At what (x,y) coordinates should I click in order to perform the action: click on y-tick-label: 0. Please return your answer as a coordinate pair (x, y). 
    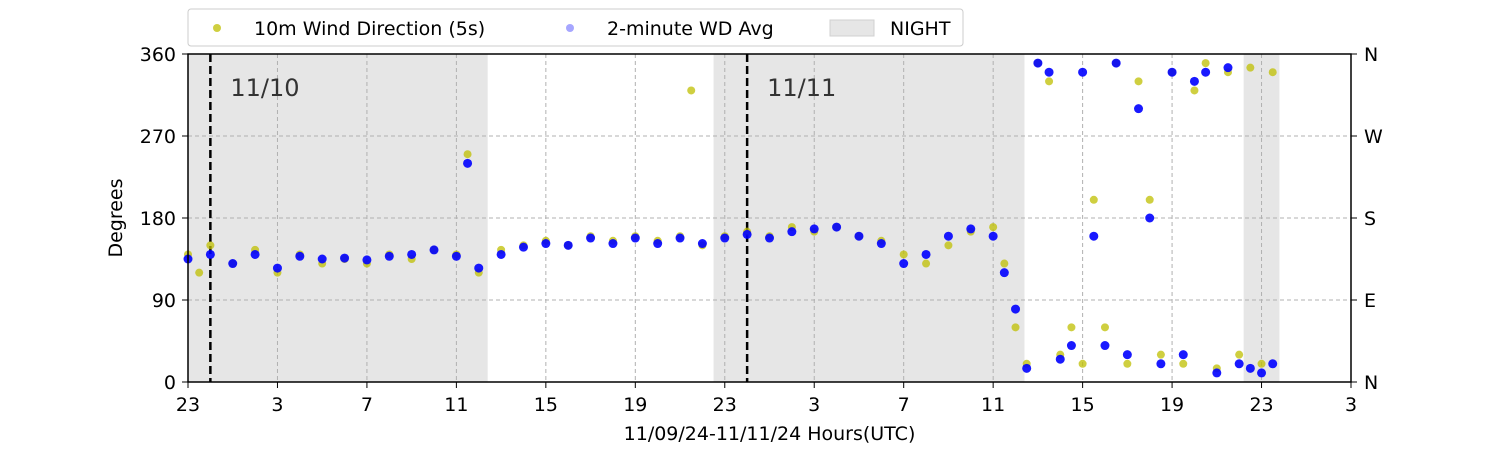
    Looking at the image, I should click on (170, 383).